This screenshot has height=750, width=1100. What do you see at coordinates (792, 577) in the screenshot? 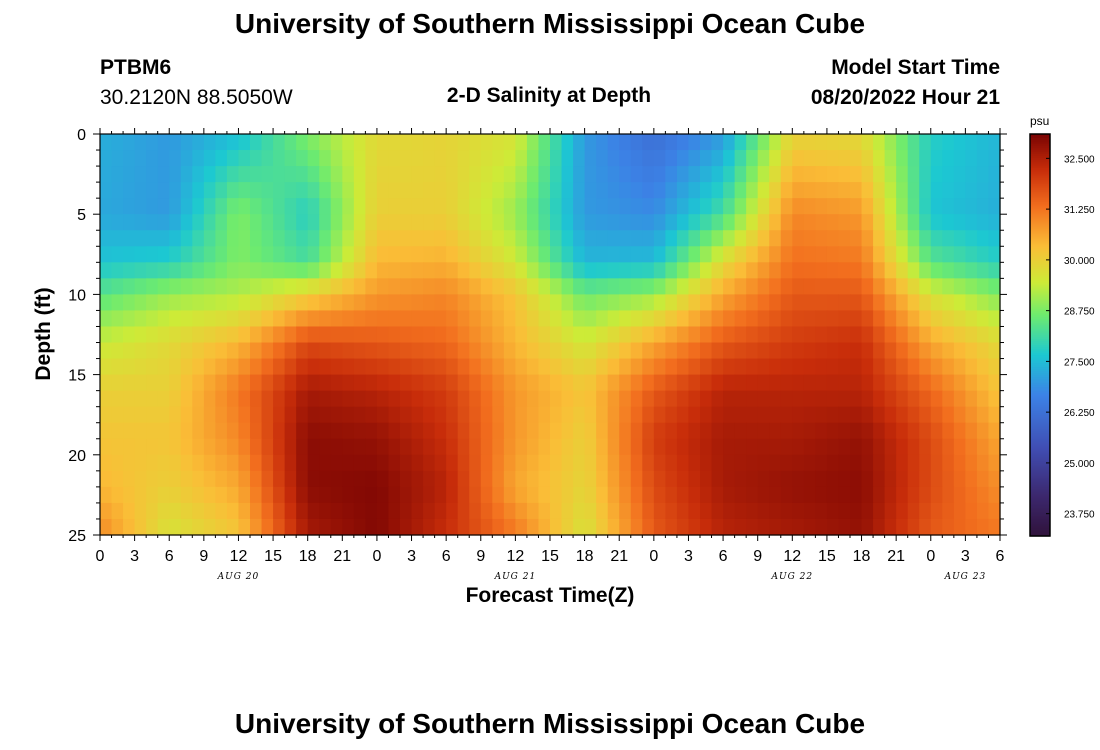
I see `x-date-label: AUG 22` at bounding box center [792, 577].